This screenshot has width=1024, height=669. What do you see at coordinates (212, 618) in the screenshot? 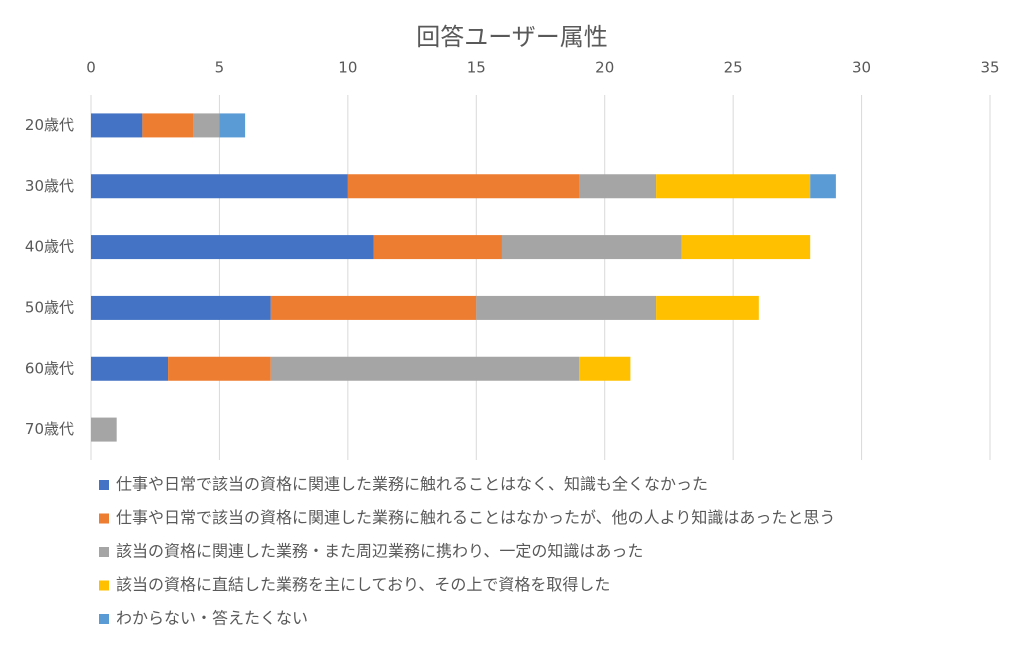
I see `legend-label: わからない・答えたくない` at bounding box center [212, 618].